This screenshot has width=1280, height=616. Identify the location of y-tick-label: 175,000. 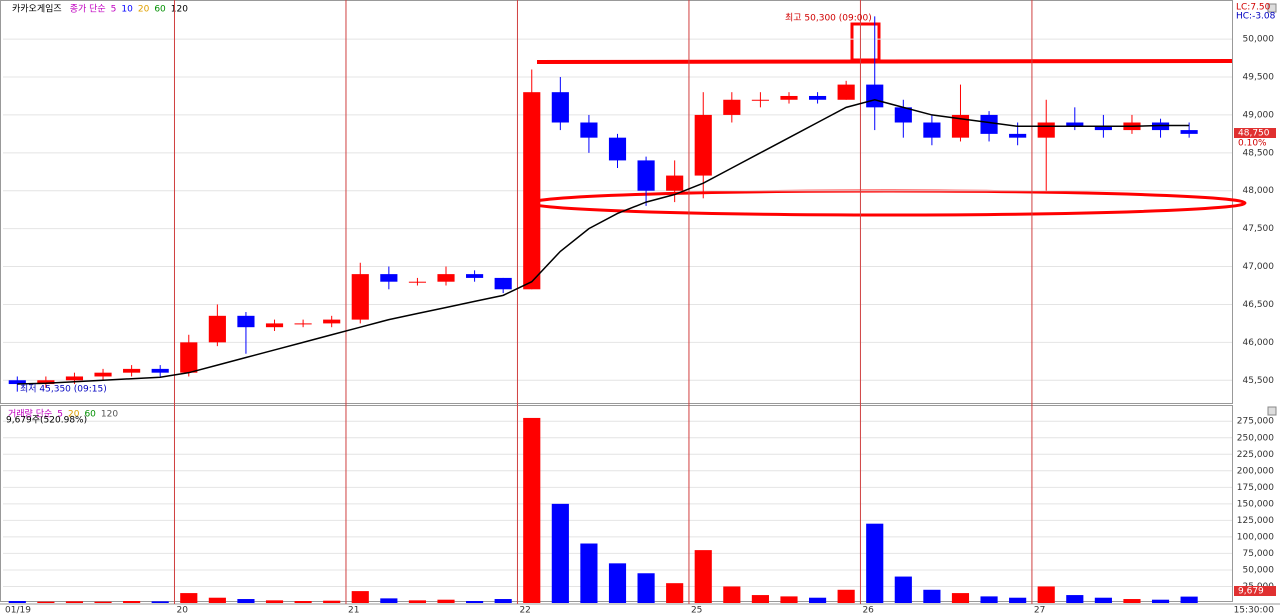
(1255, 488).